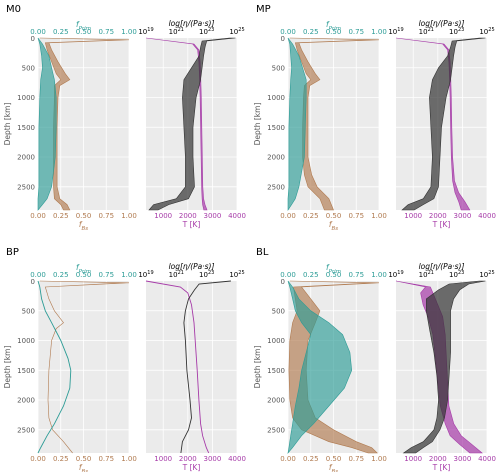 This screenshot has width=500, height=472. I want to click on fprim-line, so click(54, 367).